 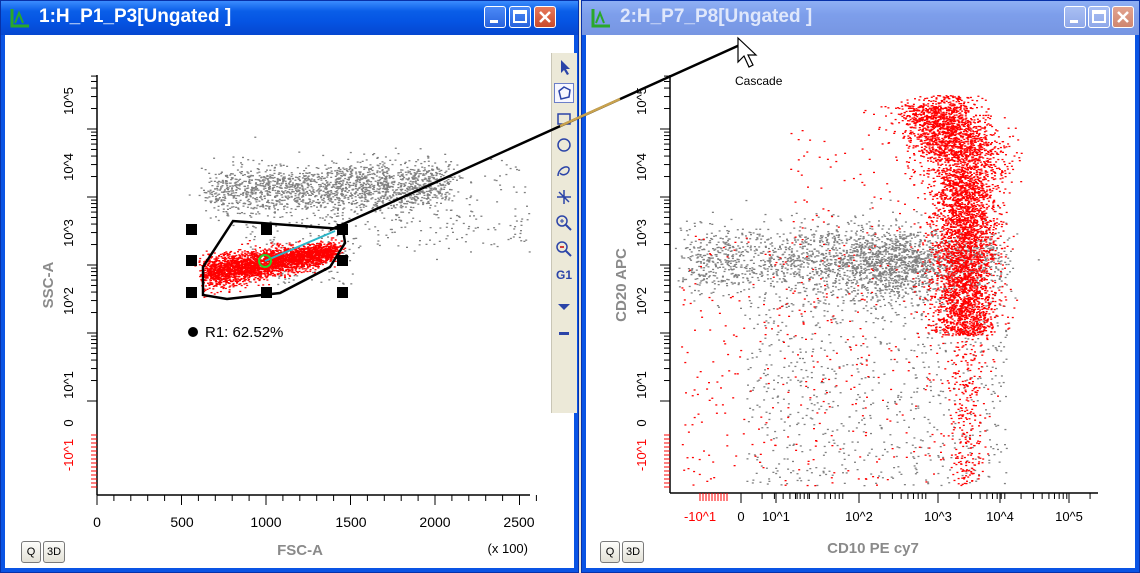 I want to click on minimize-icon, so click(x=494, y=21).